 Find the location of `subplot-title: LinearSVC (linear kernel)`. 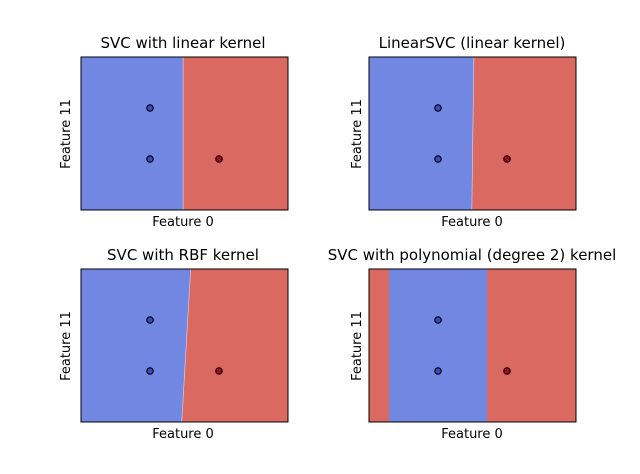

subplot-title: LinearSVC (linear kernel) is located at coordinates (472, 43).